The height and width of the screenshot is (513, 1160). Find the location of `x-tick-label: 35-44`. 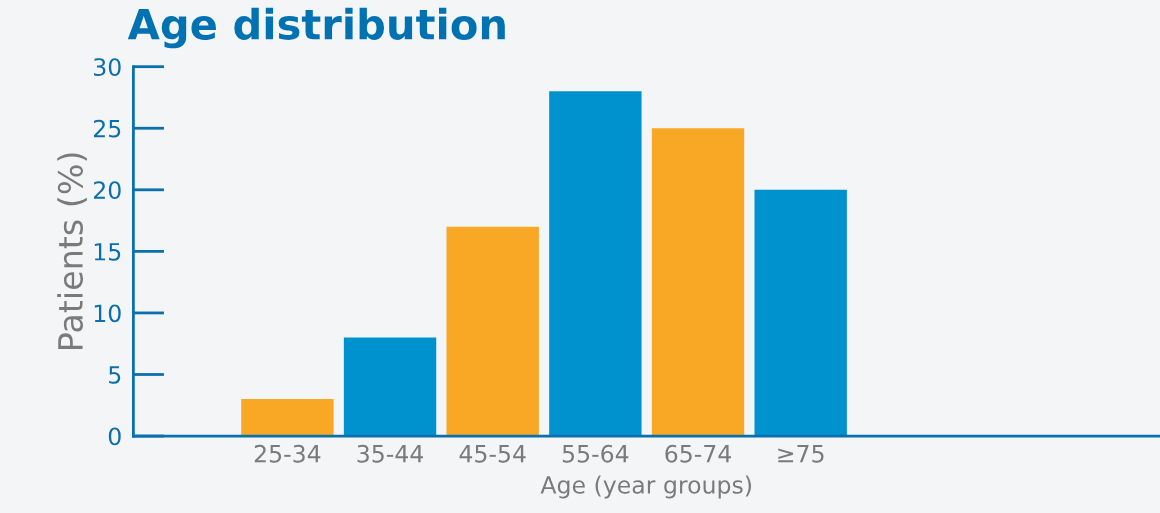

x-tick-label: 35-44 is located at coordinates (390, 453).